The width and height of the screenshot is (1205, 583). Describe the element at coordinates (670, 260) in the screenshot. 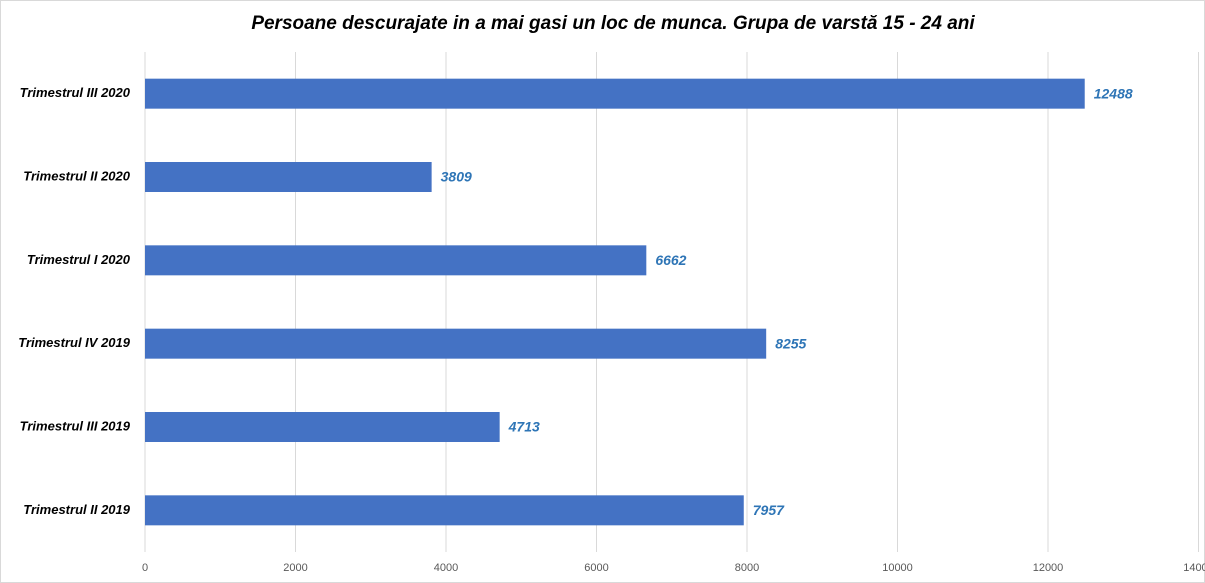

I see `value-label: 6662` at that location.